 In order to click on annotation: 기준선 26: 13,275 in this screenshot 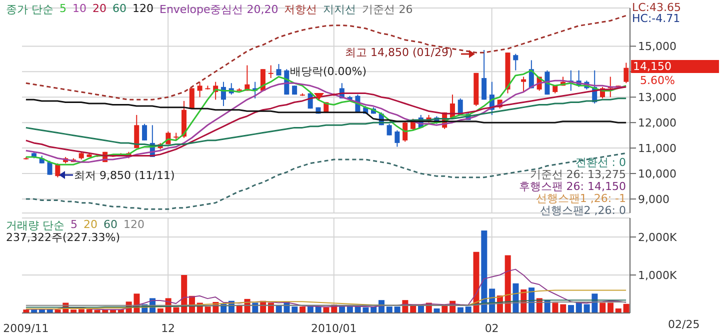, I will do `click(578, 175)`.